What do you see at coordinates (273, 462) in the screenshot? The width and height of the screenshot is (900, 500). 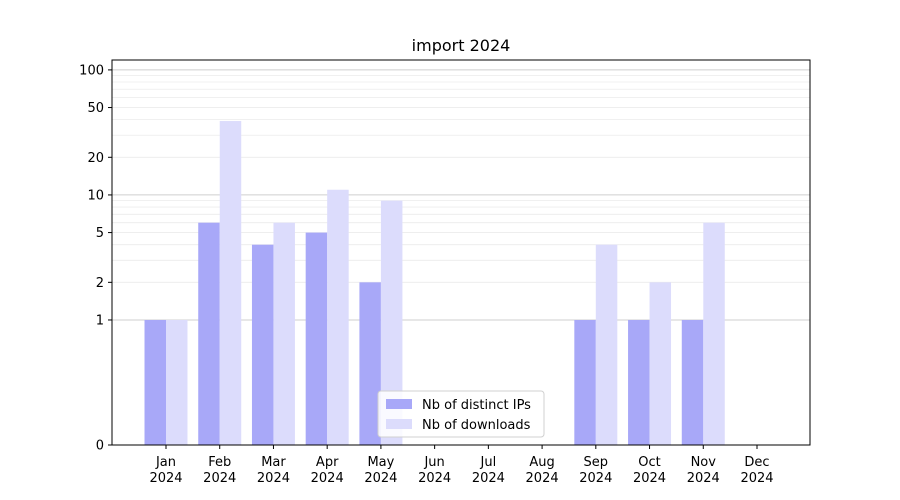 I see `x-tick-label-month: Mar` at bounding box center [273, 462].